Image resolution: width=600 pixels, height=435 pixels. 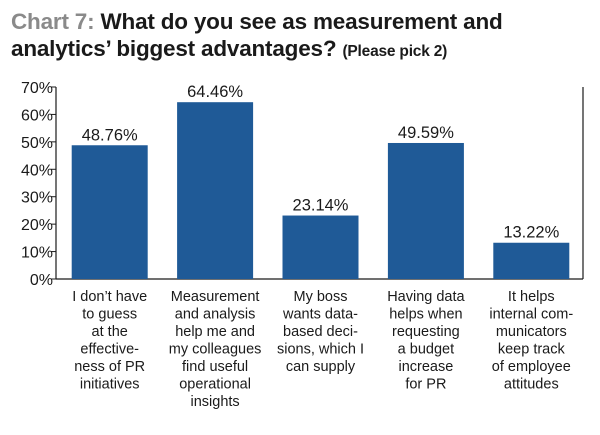 What do you see at coordinates (53, 21) in the screenshot?
I see `chart-number: Chart 7:` at bounding box center [53, 21].